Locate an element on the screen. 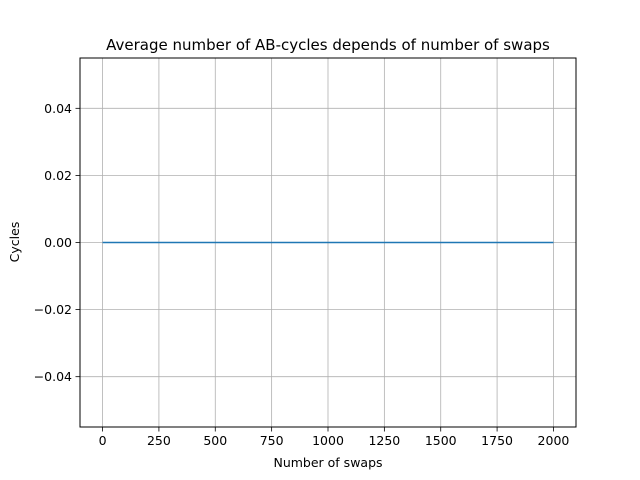  x-tick-label: 1000 is located at coordinates (328, 440).